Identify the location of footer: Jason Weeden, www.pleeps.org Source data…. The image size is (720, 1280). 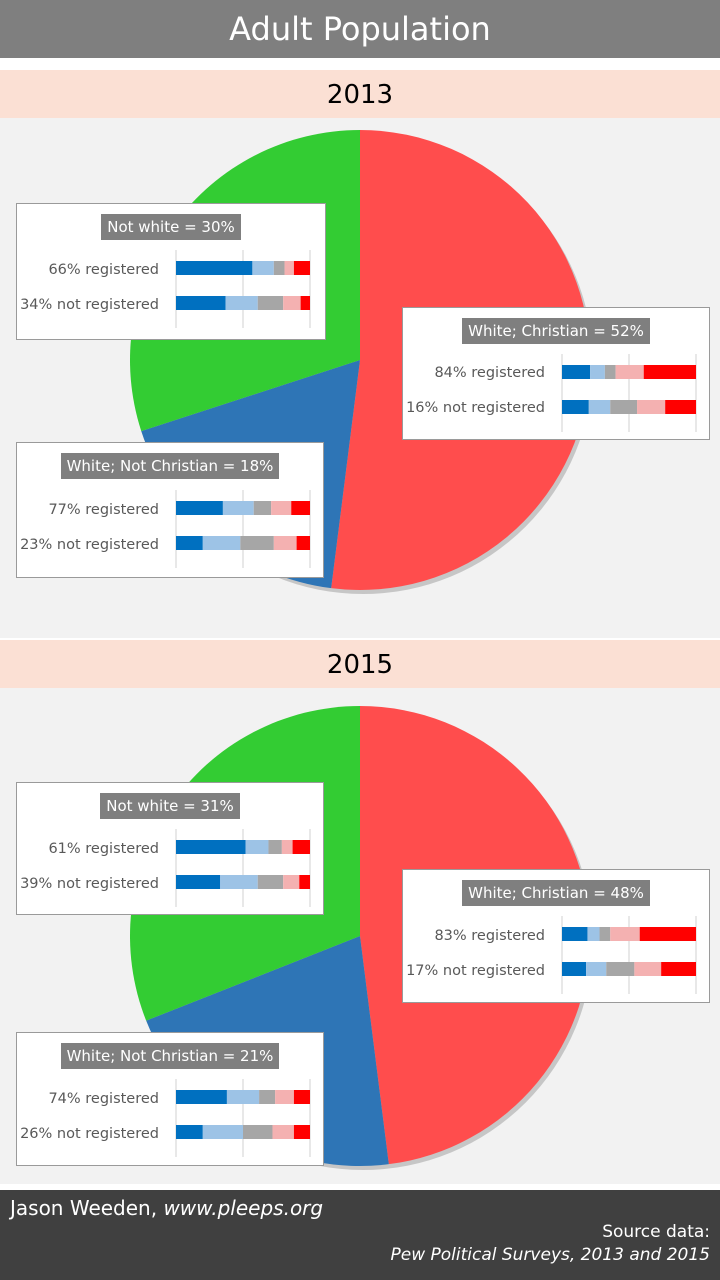
(360, 1235).